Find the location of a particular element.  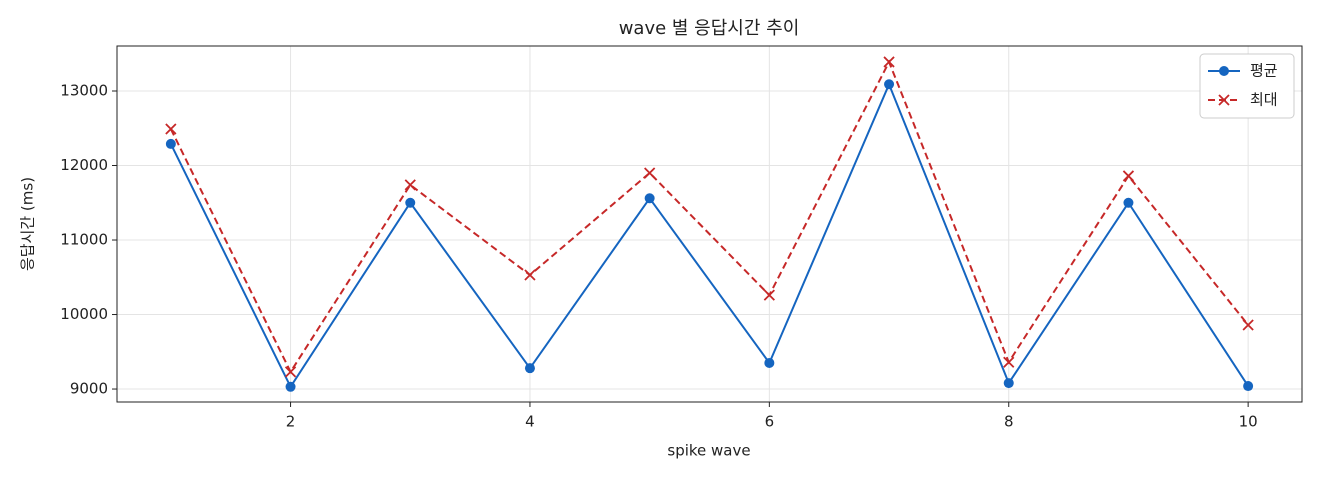

legend-label: 평균 is located at coordinates (1264, 71).